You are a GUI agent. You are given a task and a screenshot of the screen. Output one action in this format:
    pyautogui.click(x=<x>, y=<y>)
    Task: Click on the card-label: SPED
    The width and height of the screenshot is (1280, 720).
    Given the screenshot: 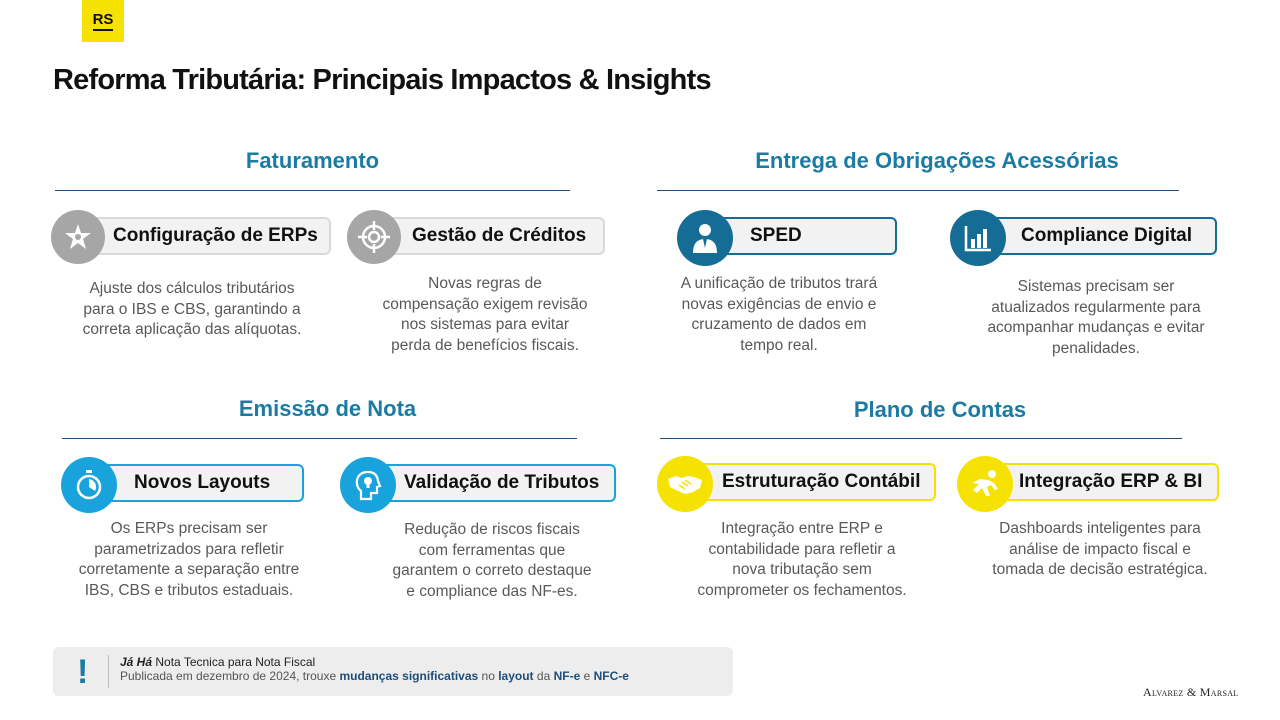 What is the action you would take?
    pyautogui.click(x=776, y=235)
    